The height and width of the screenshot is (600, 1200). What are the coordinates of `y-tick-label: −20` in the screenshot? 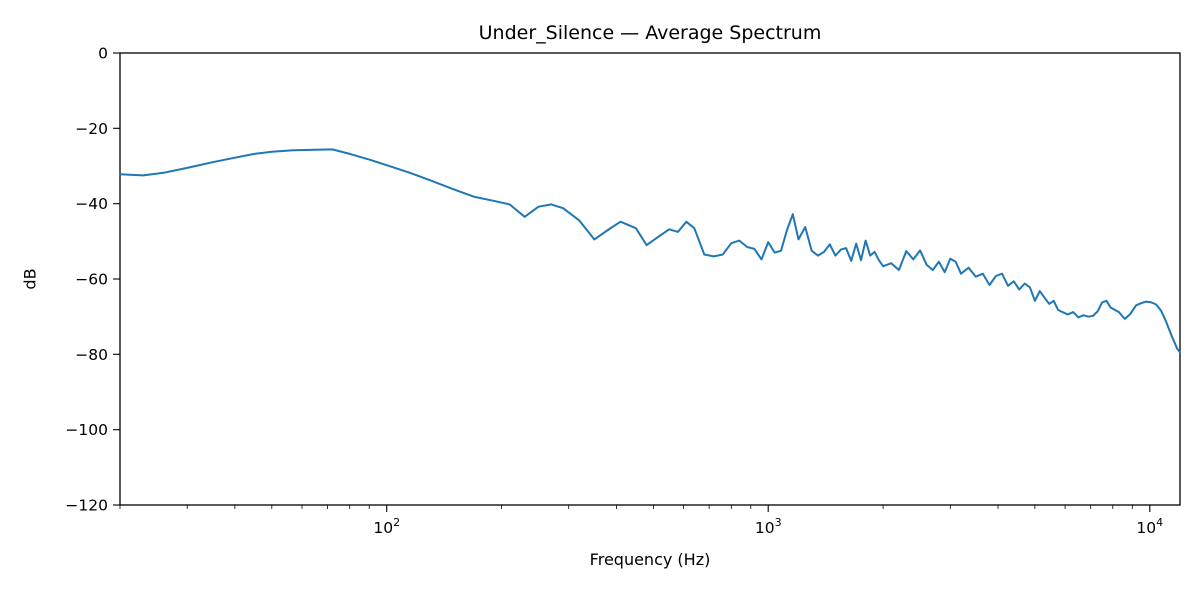 It's located at (91, 129).